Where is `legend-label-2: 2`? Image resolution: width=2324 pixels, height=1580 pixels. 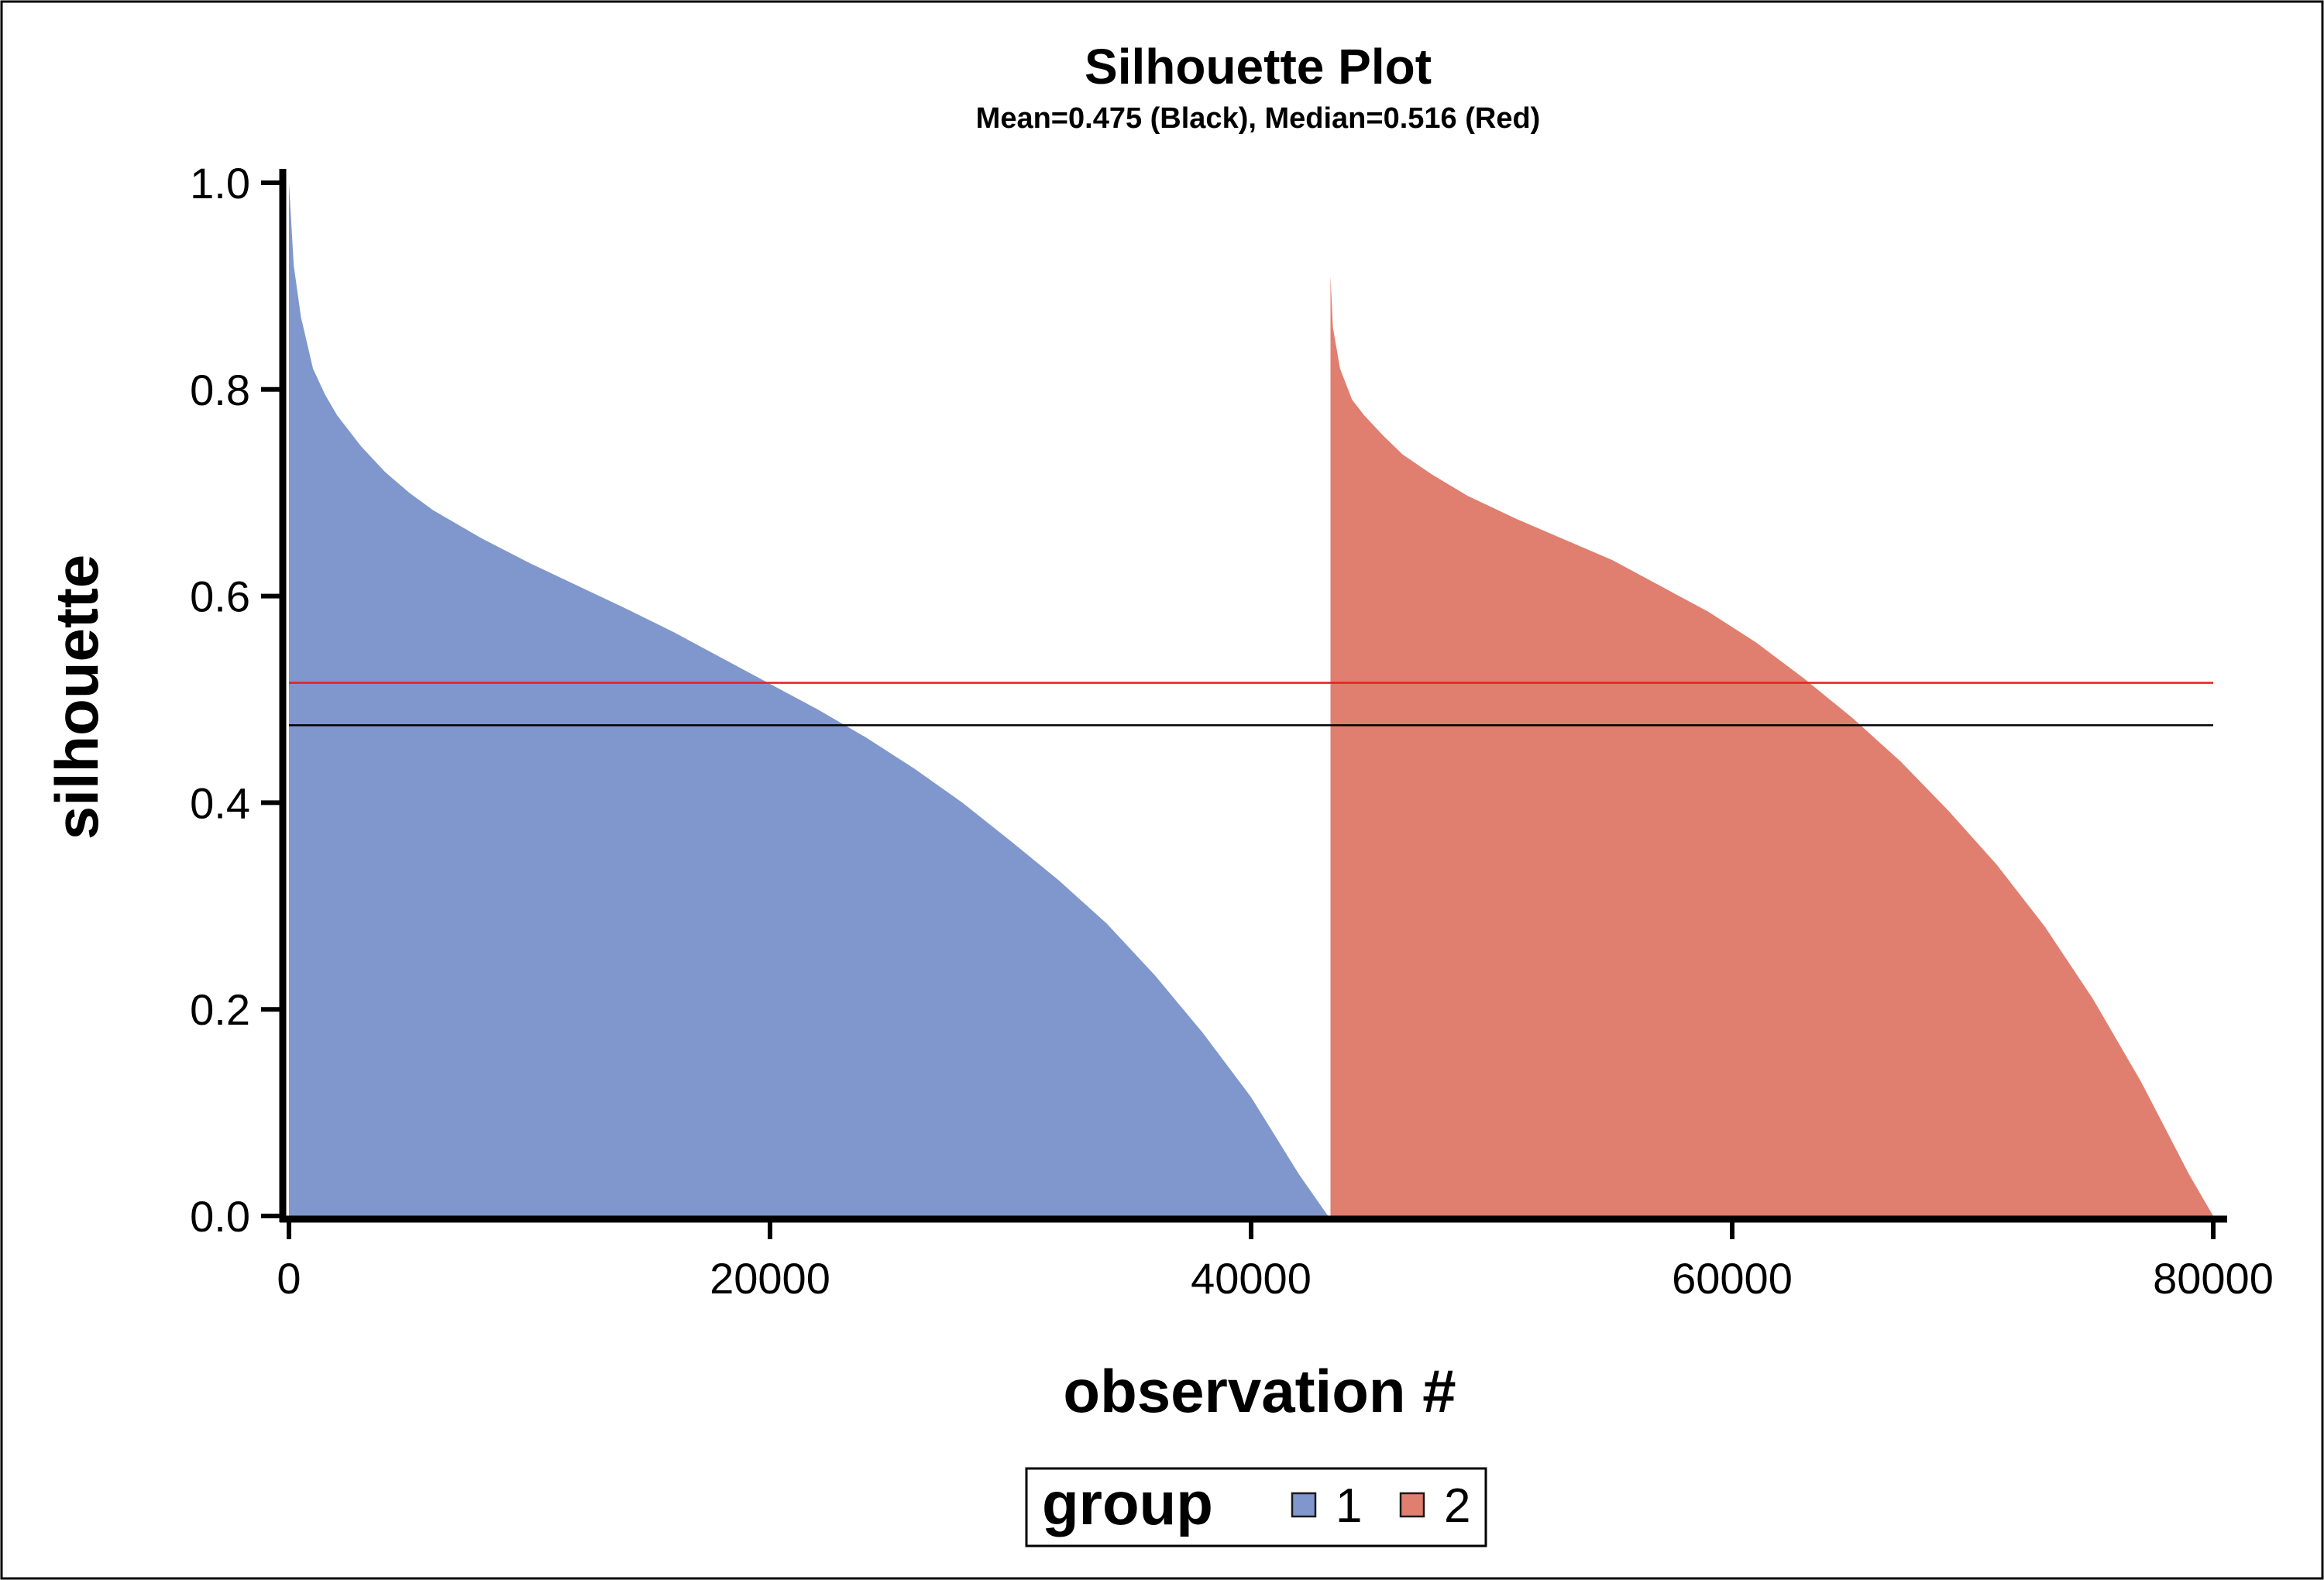
legend-label-2: 2 is located at coordinates (1457, 1506).